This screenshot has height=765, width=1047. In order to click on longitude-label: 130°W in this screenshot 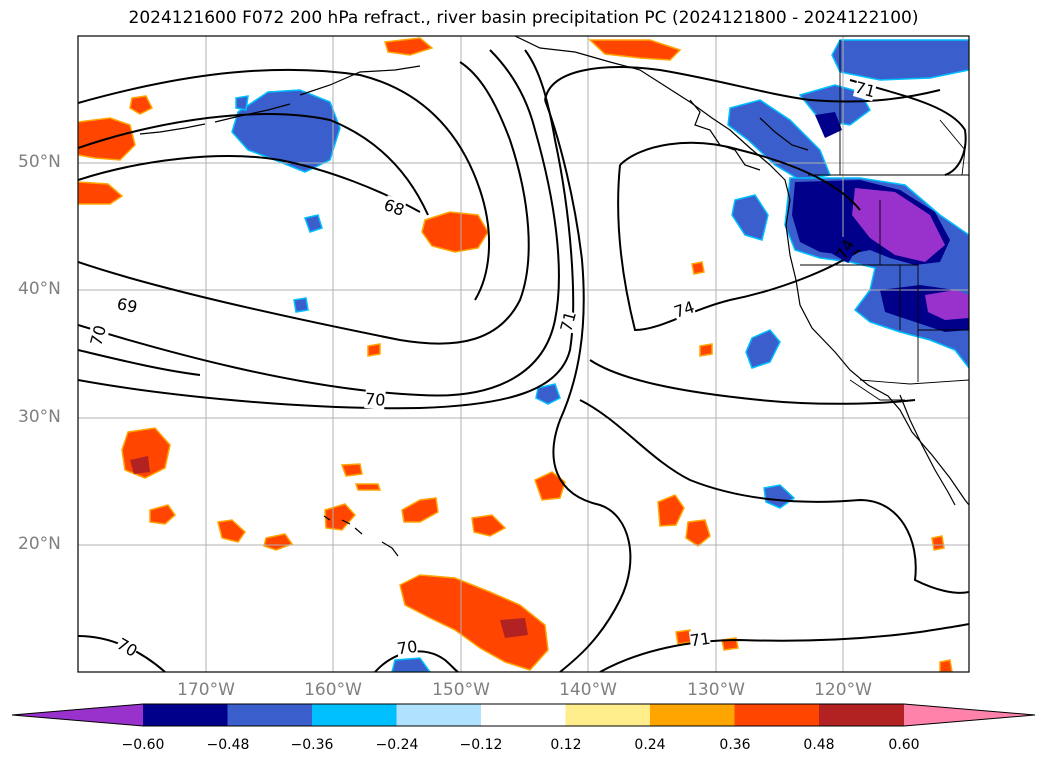, I will do `click(716, 690)`.